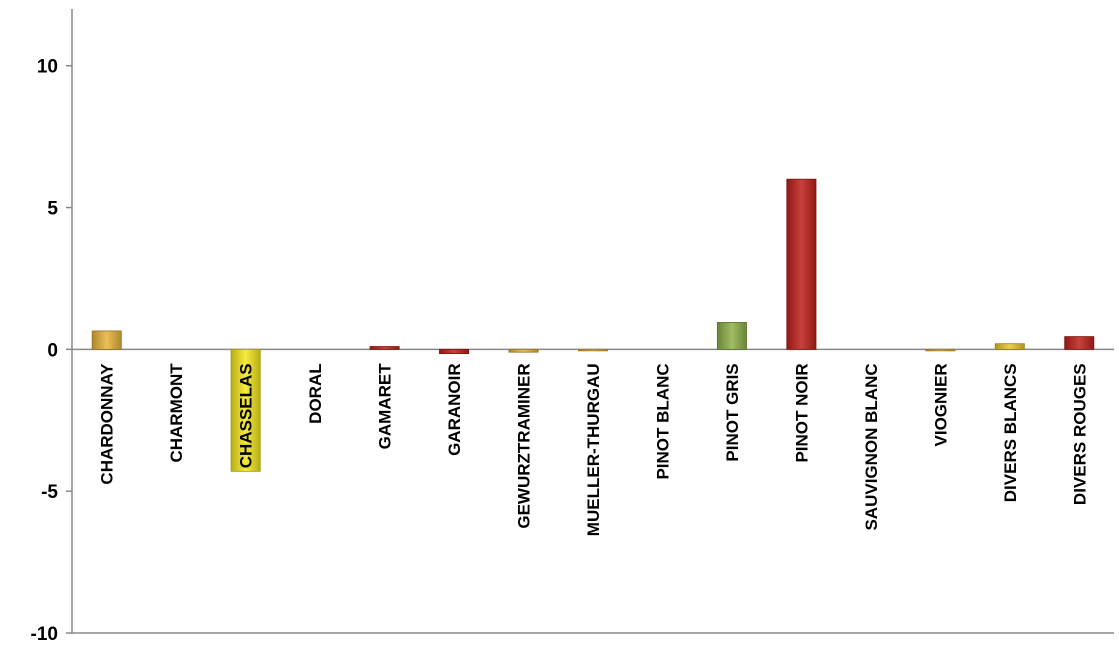 This screenshot has width=1119, height=646. What do you see at coordinates (593, 350) in the screenshot?
I see `bar-mueller-thurgau` at bounding box center [593, 350].